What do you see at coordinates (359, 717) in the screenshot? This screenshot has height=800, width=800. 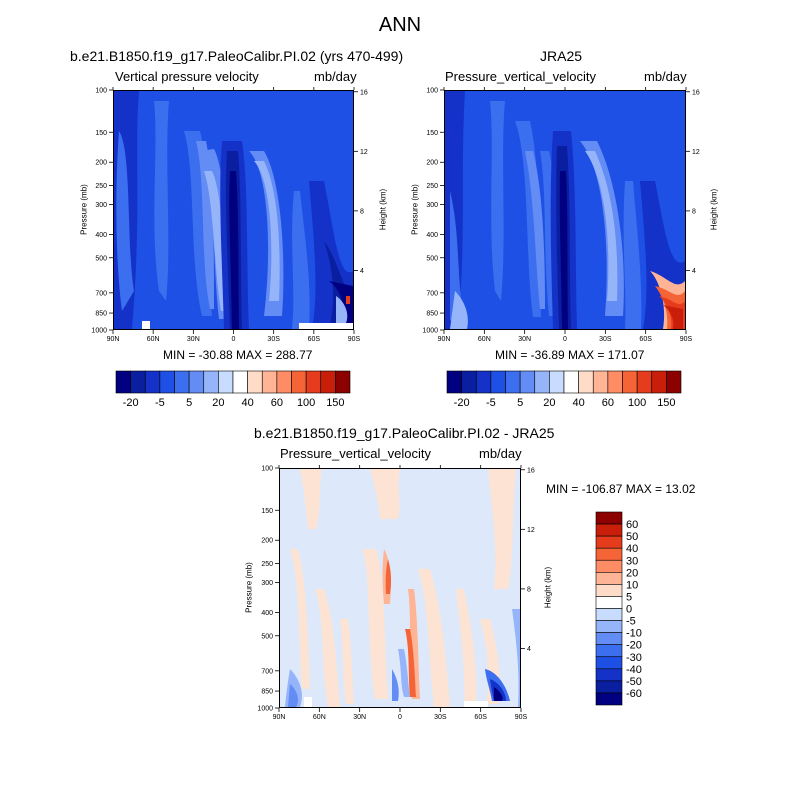 I see `diff-lat-label-2: 30N` at bounding box center [359, 717].